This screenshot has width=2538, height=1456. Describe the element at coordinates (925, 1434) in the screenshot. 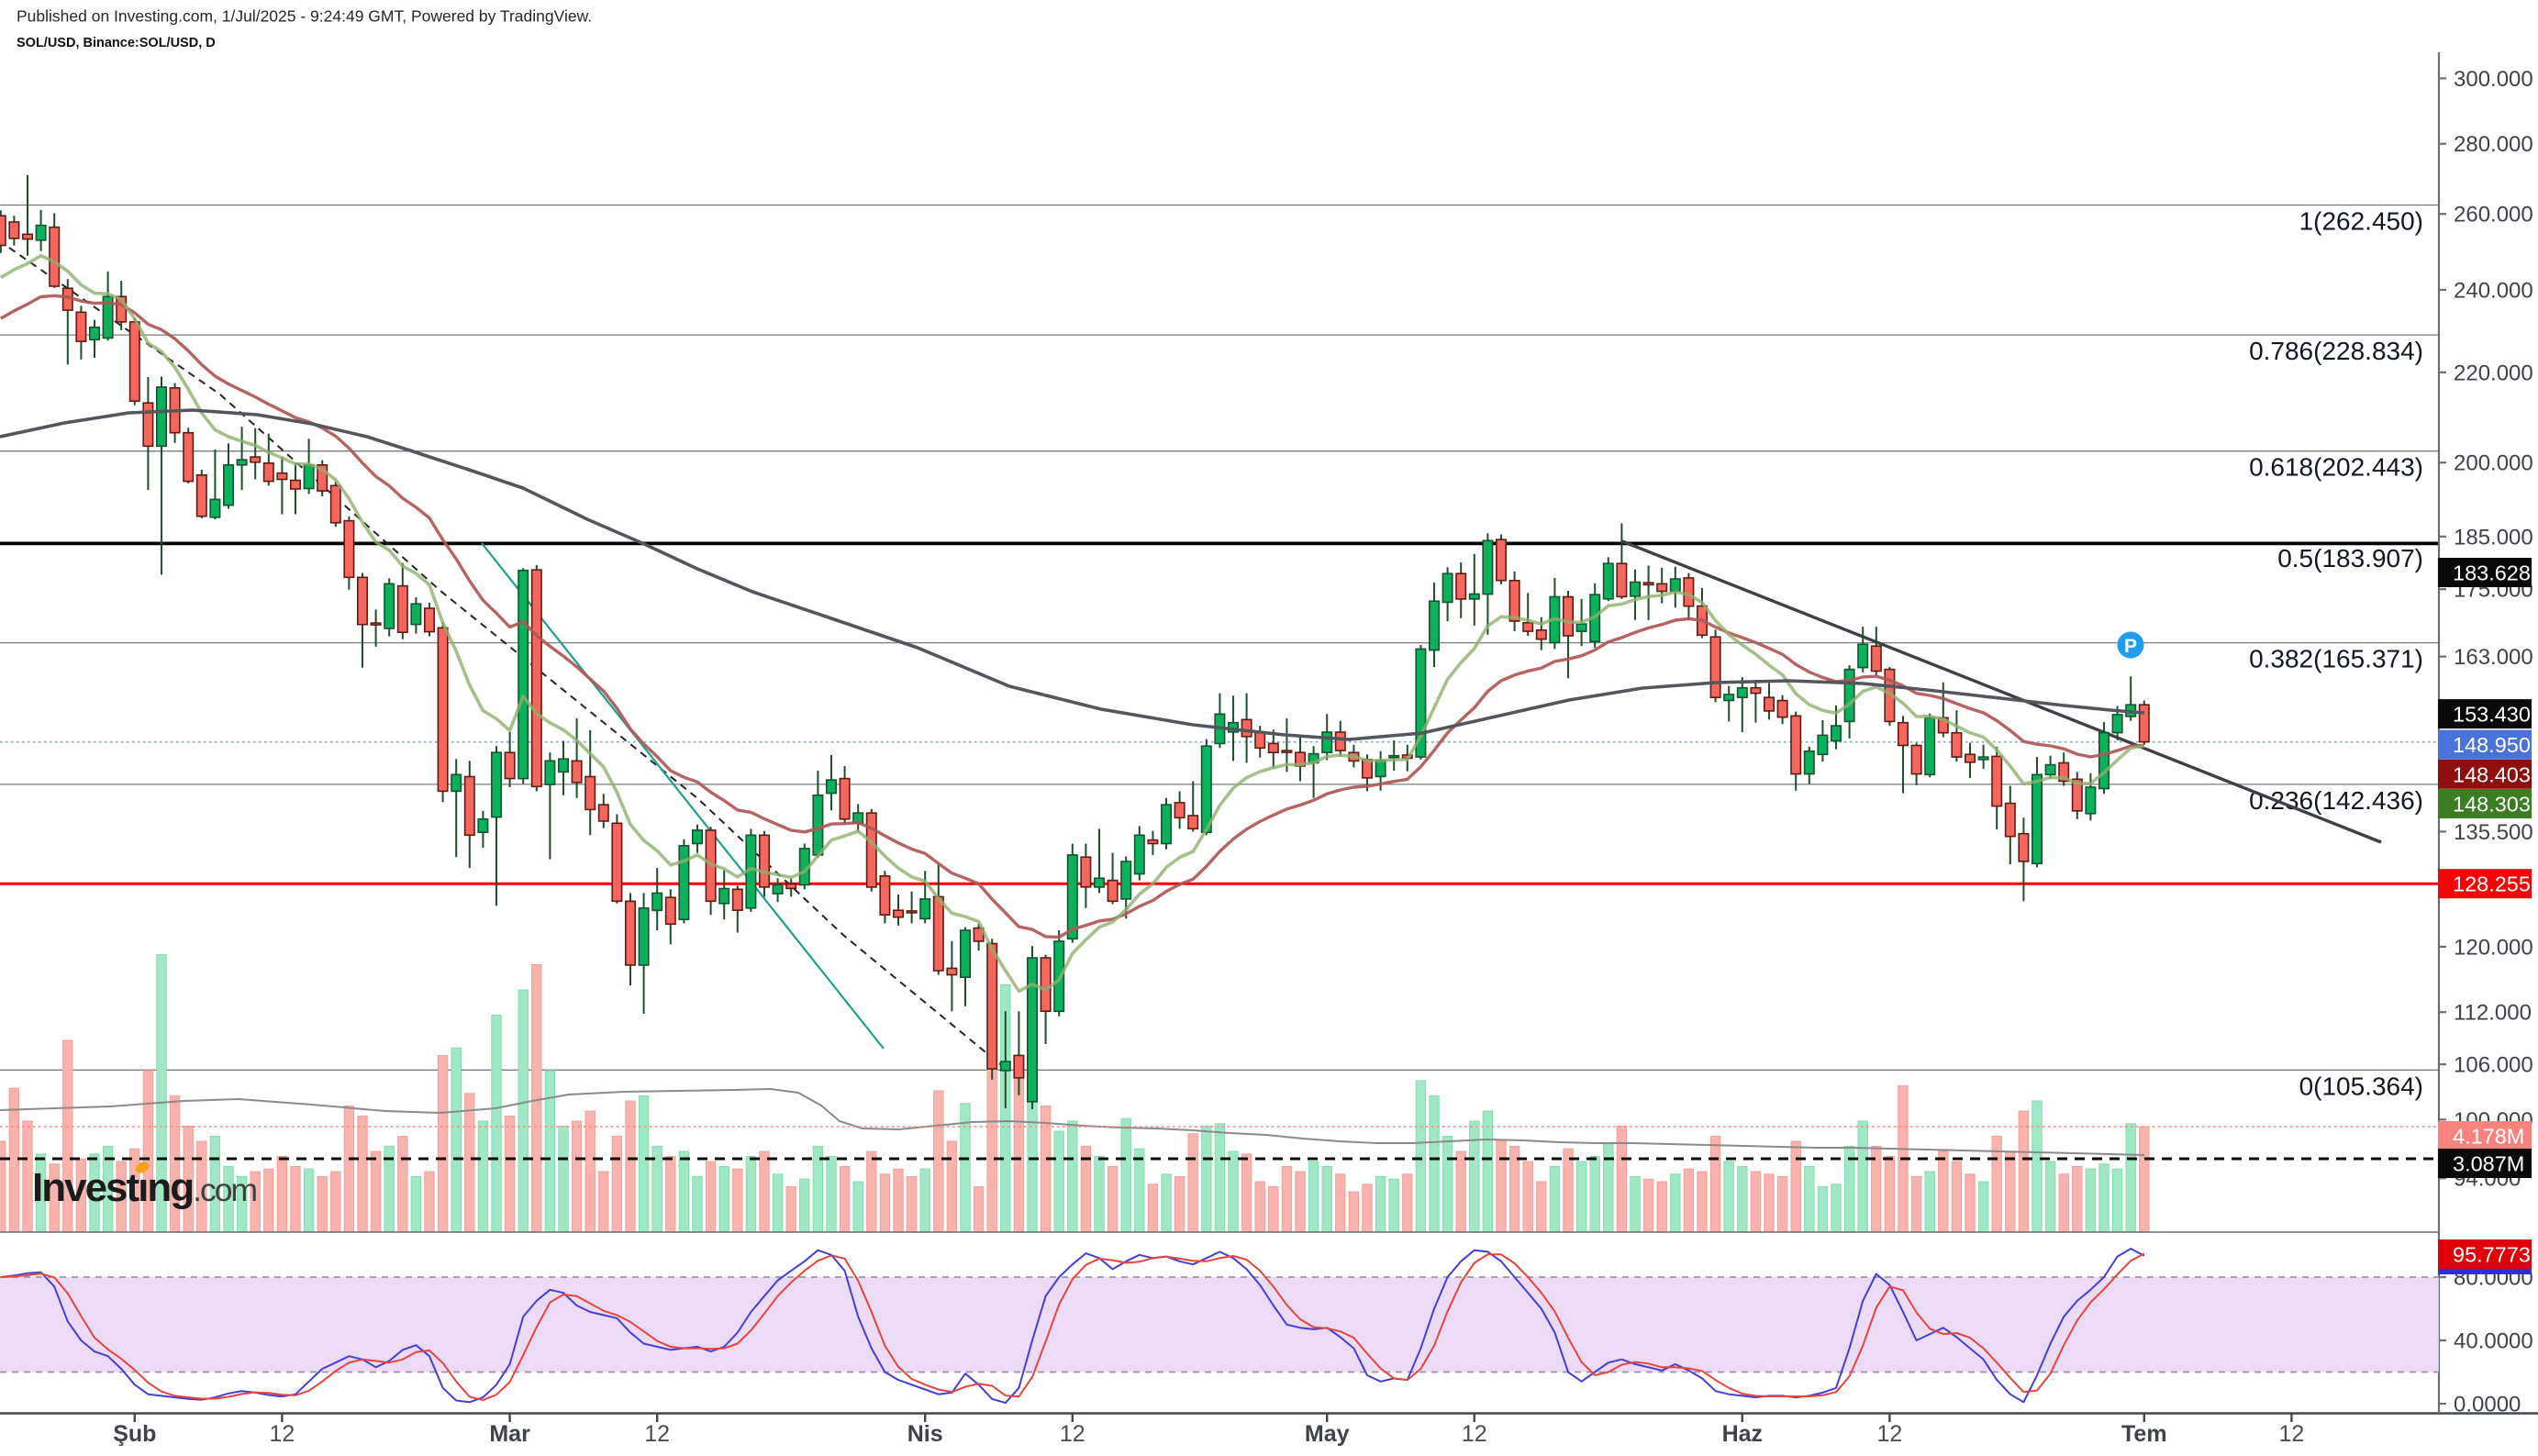

I see `svg-text: Nis` at that location.